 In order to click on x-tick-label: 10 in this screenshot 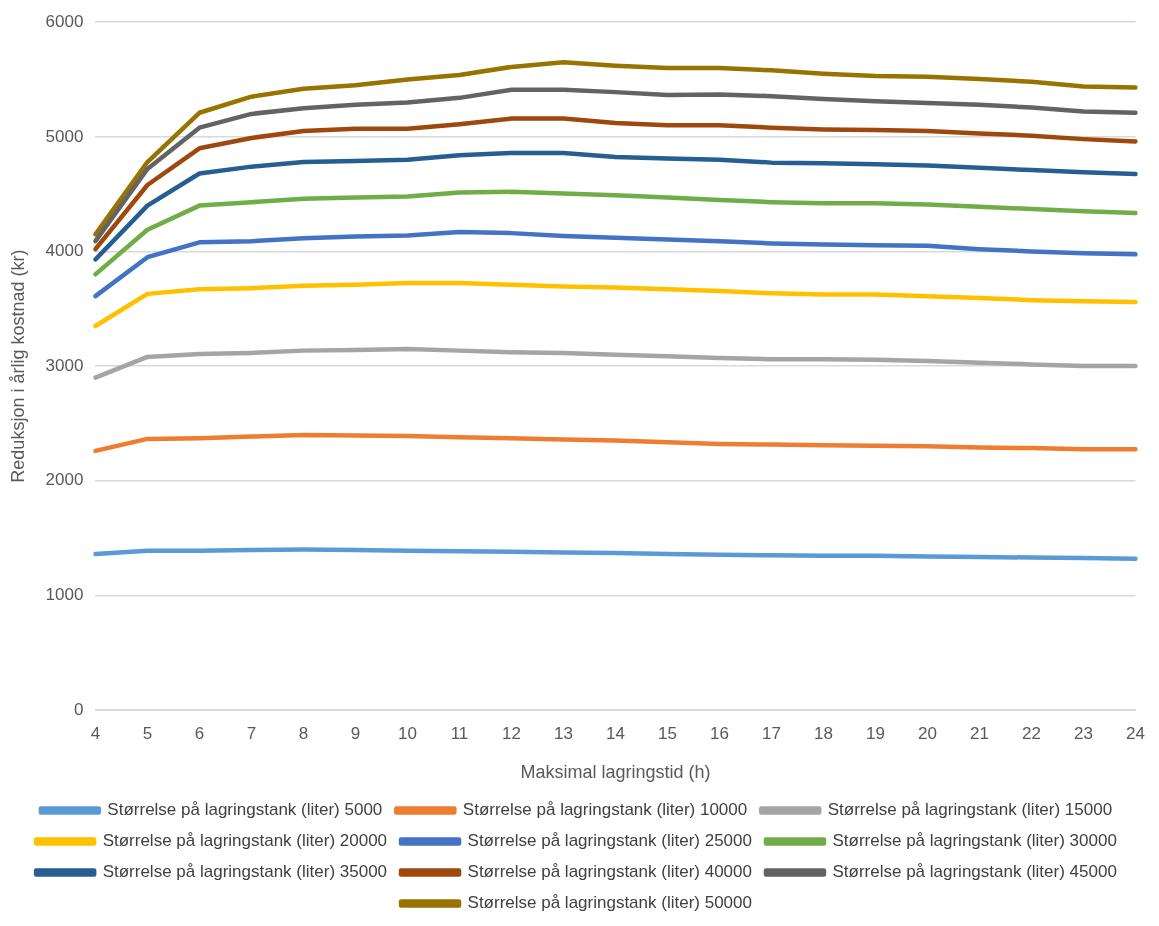, I will do `click(407, 733)`.